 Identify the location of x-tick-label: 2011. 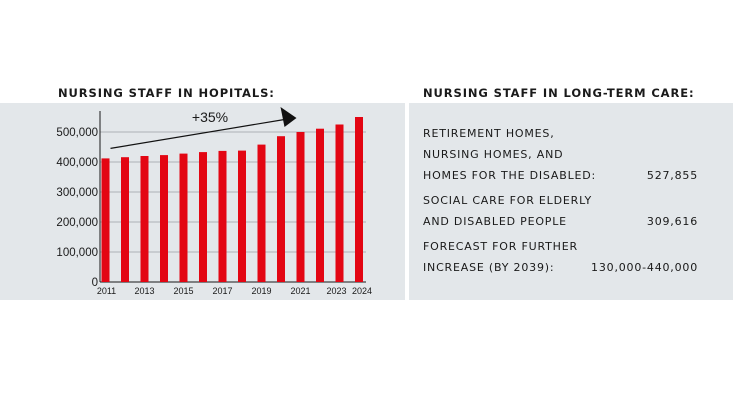
(106, 291).